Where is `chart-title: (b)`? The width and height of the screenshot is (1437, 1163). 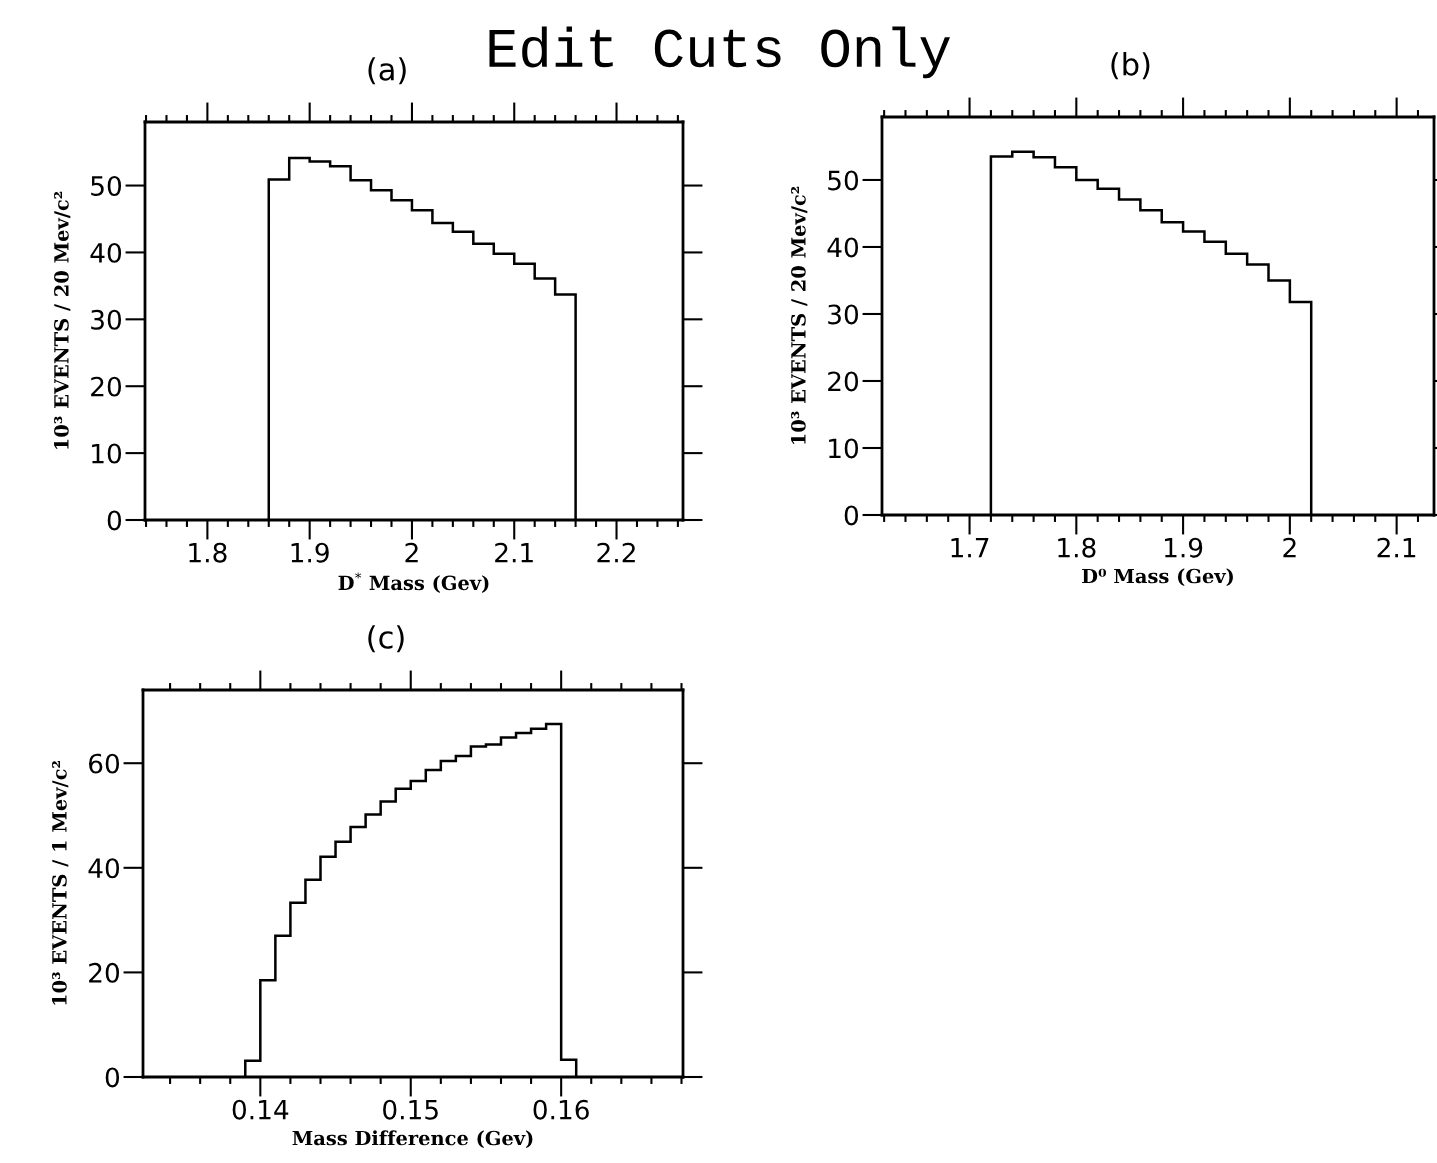 chart-title: (b) is located at coordinates (1130, 66).